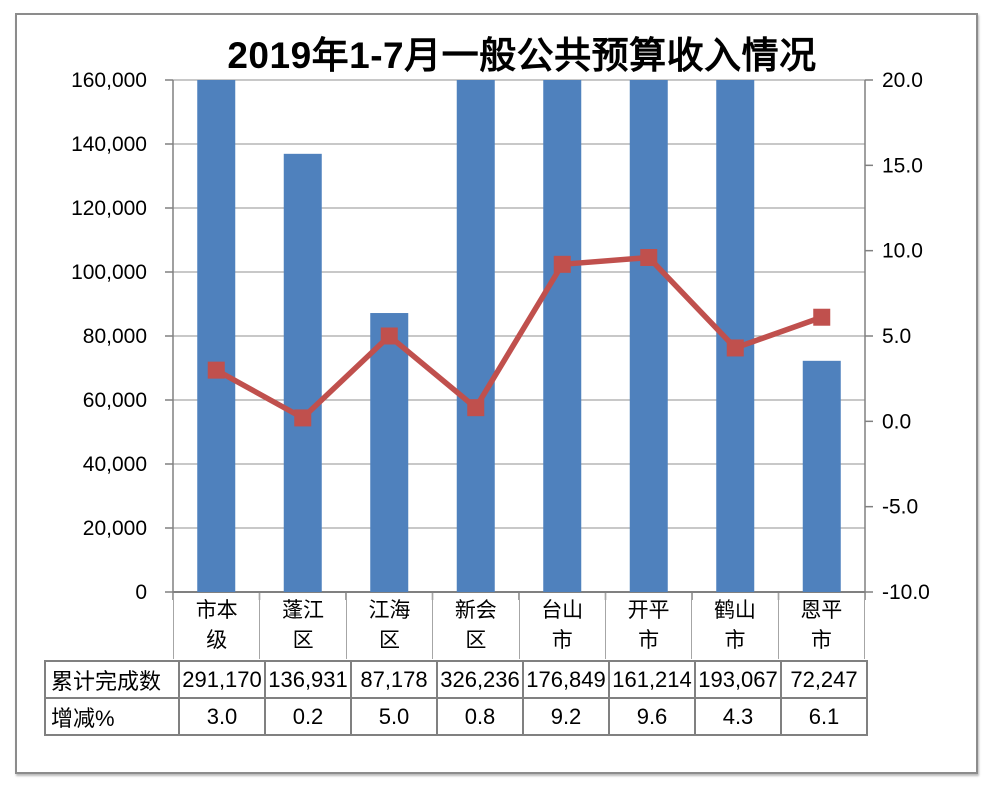 The height and width of the screenshot is (798, 1000). Describe the element at coordinates (109, 208) in the screenshot. I see `left-axis-tick-label: 120,000` at that location.